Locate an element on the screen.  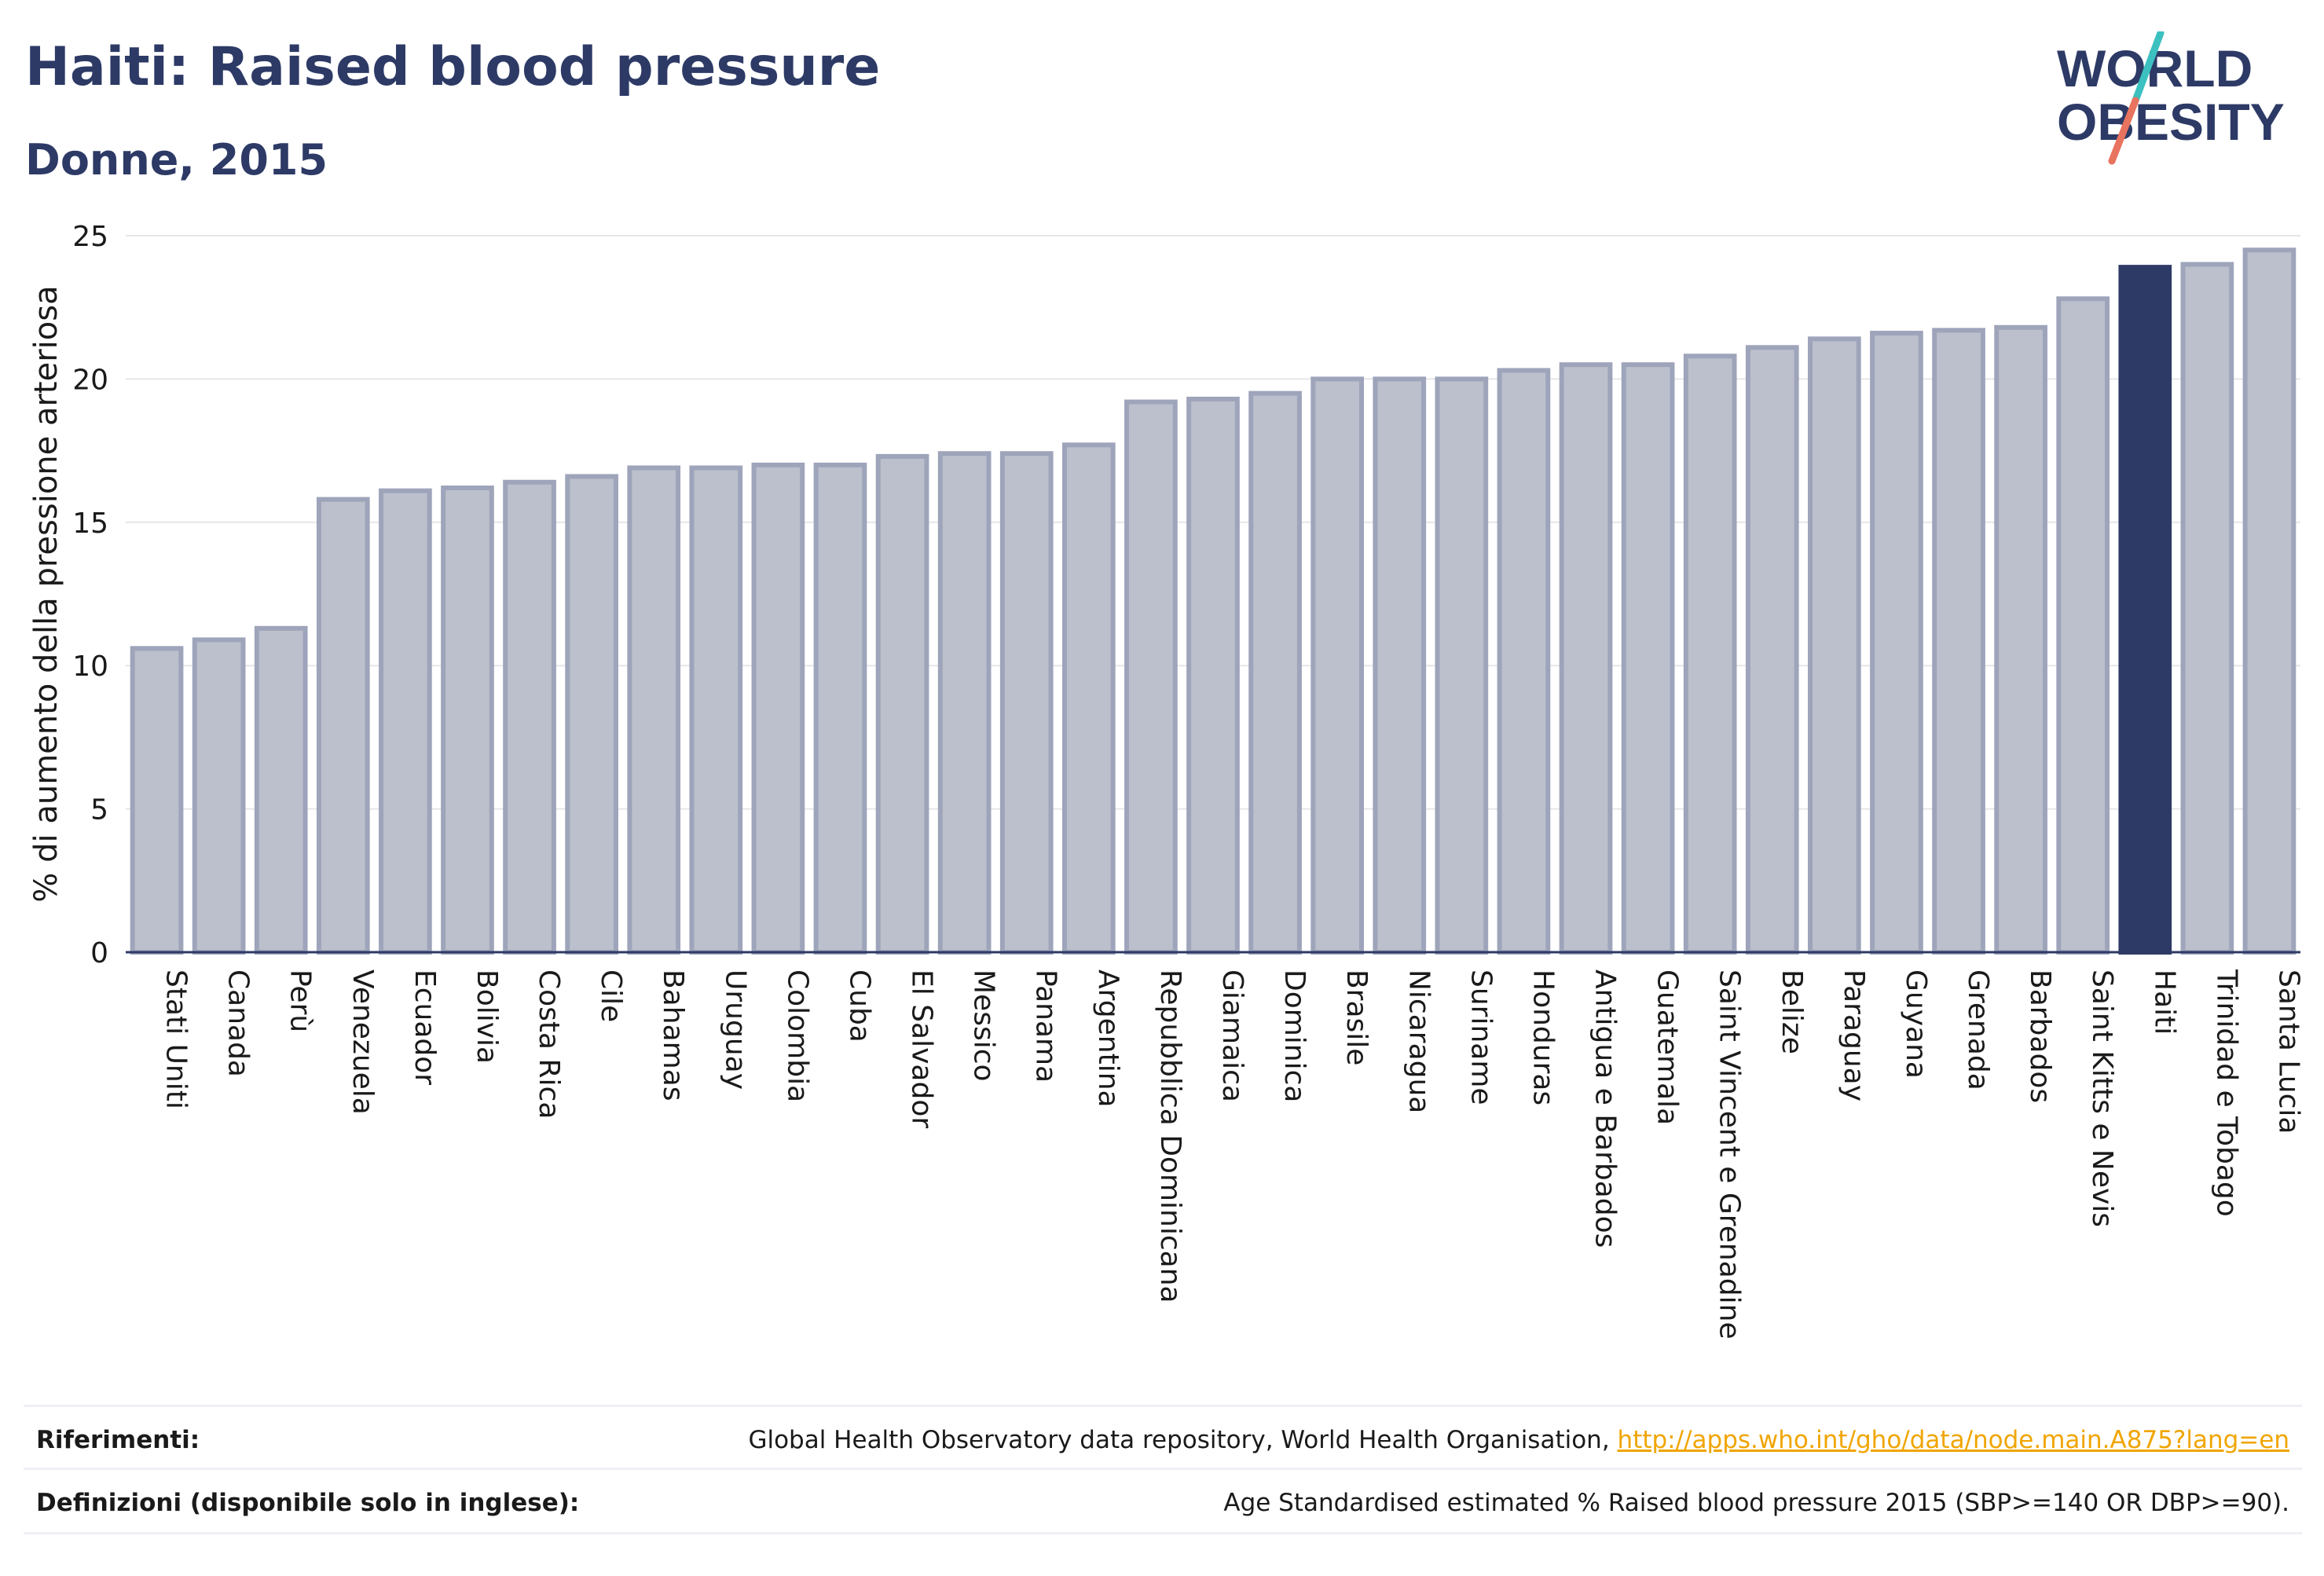
x-tick-label: Guatemala is located at coordinates (1667, 1047).